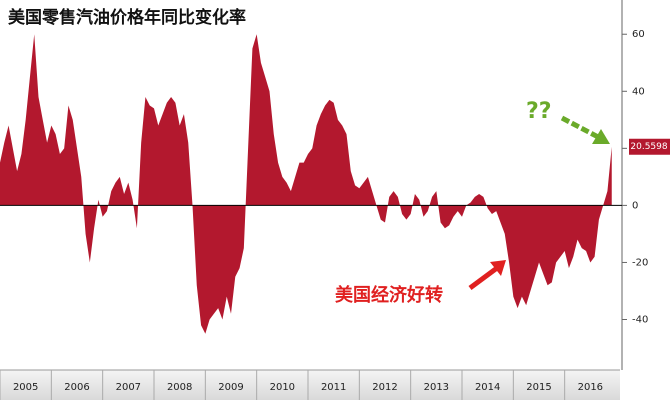 The width and height of the screenshot is (670, 400). I want to click on x-tick-label: 2005, so click(25, 387).